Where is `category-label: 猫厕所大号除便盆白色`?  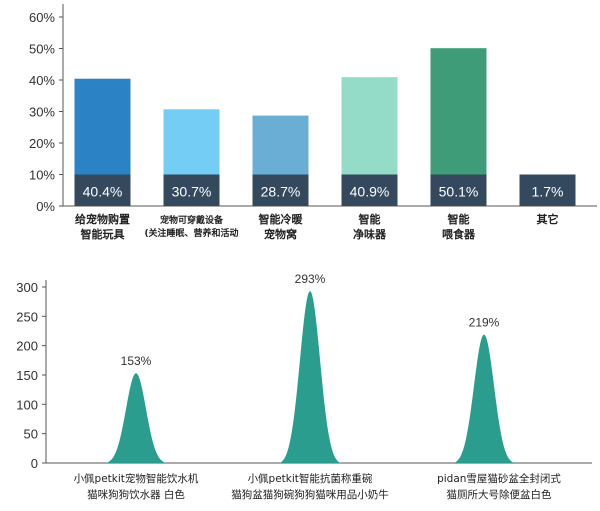 category-label: 猫厕所大号除便盆白色 is located at coordinates (499, 494).